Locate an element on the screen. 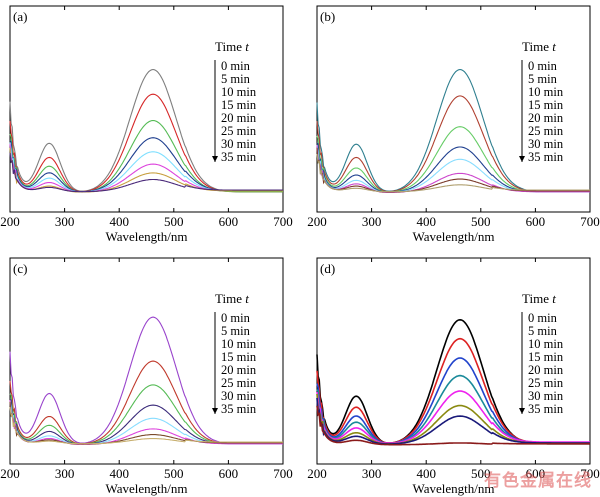 The image size is (600, 497). watermark: 有色金属在线 is located at coordinates (538, 481).